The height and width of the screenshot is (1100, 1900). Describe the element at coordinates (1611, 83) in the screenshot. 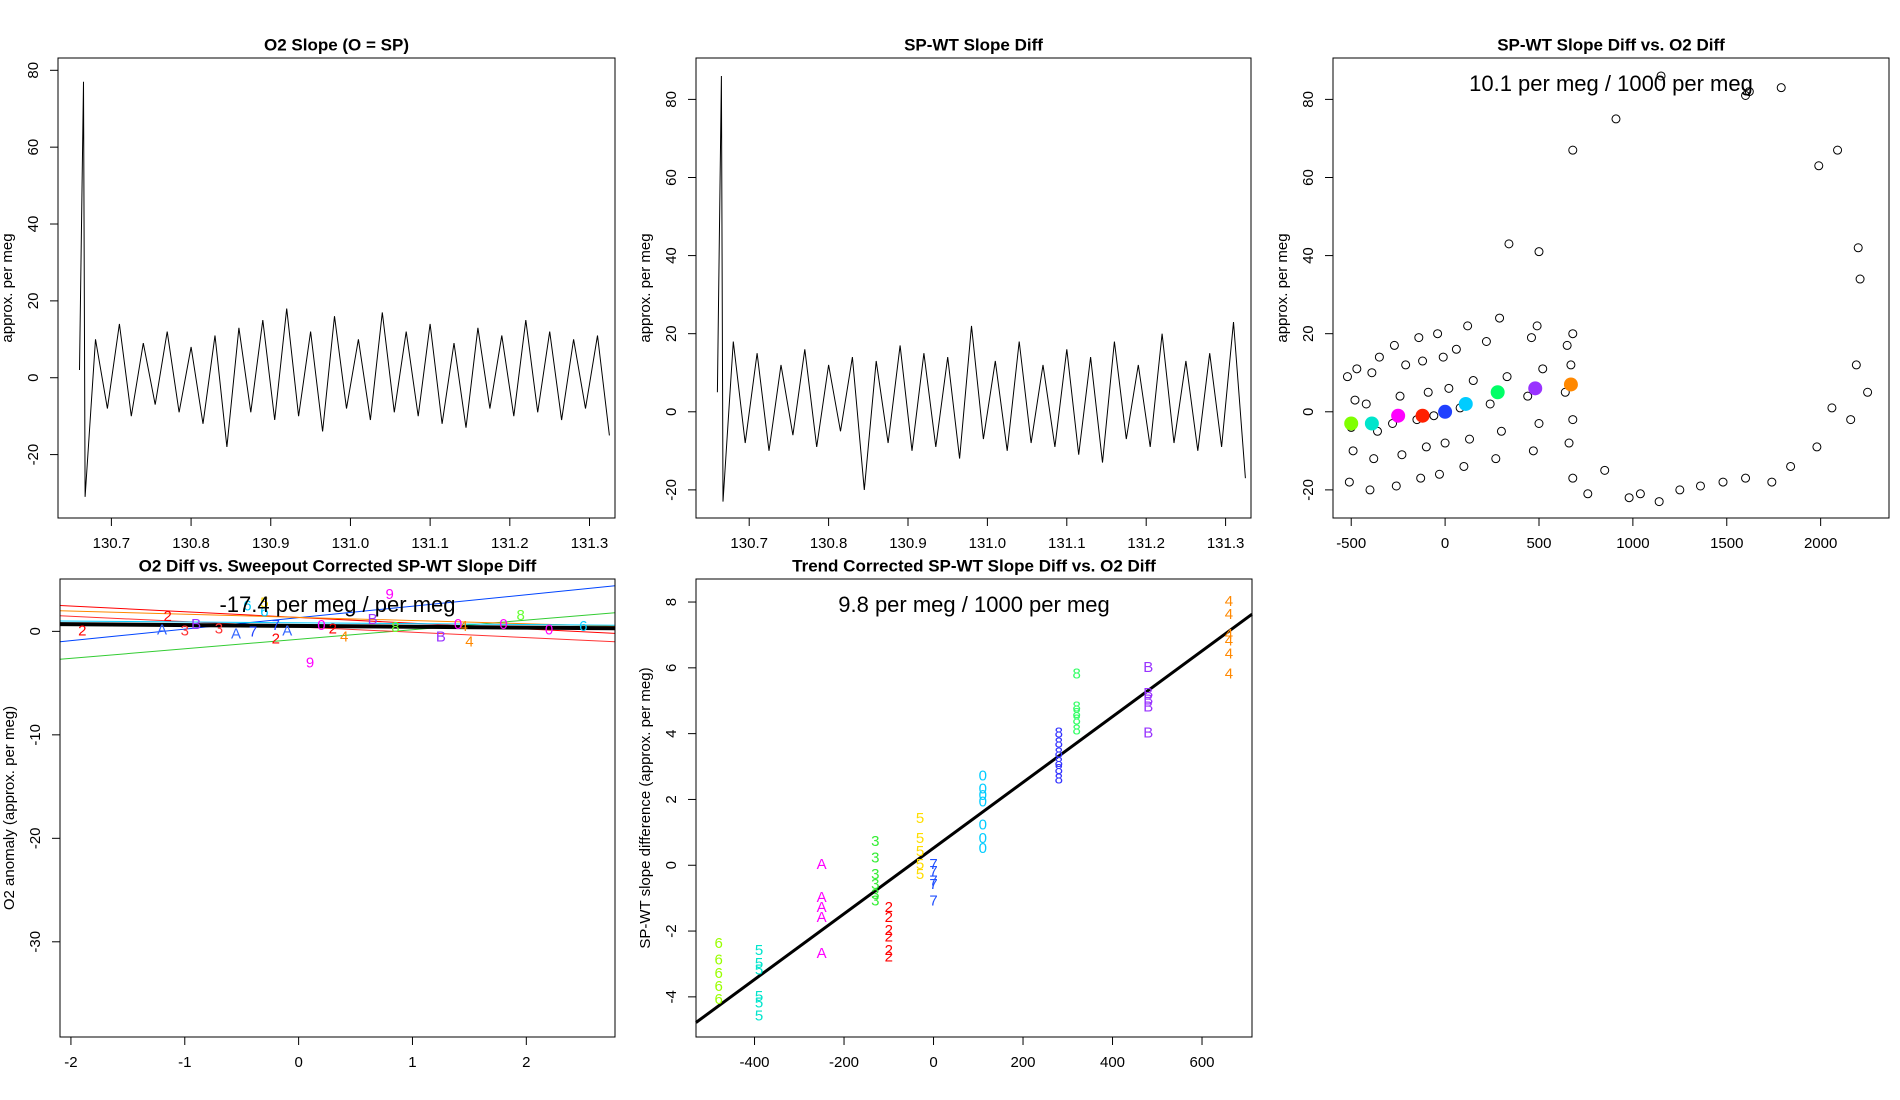

I see `annotation: 10.1 per meg / 1000 per meg` at that location.